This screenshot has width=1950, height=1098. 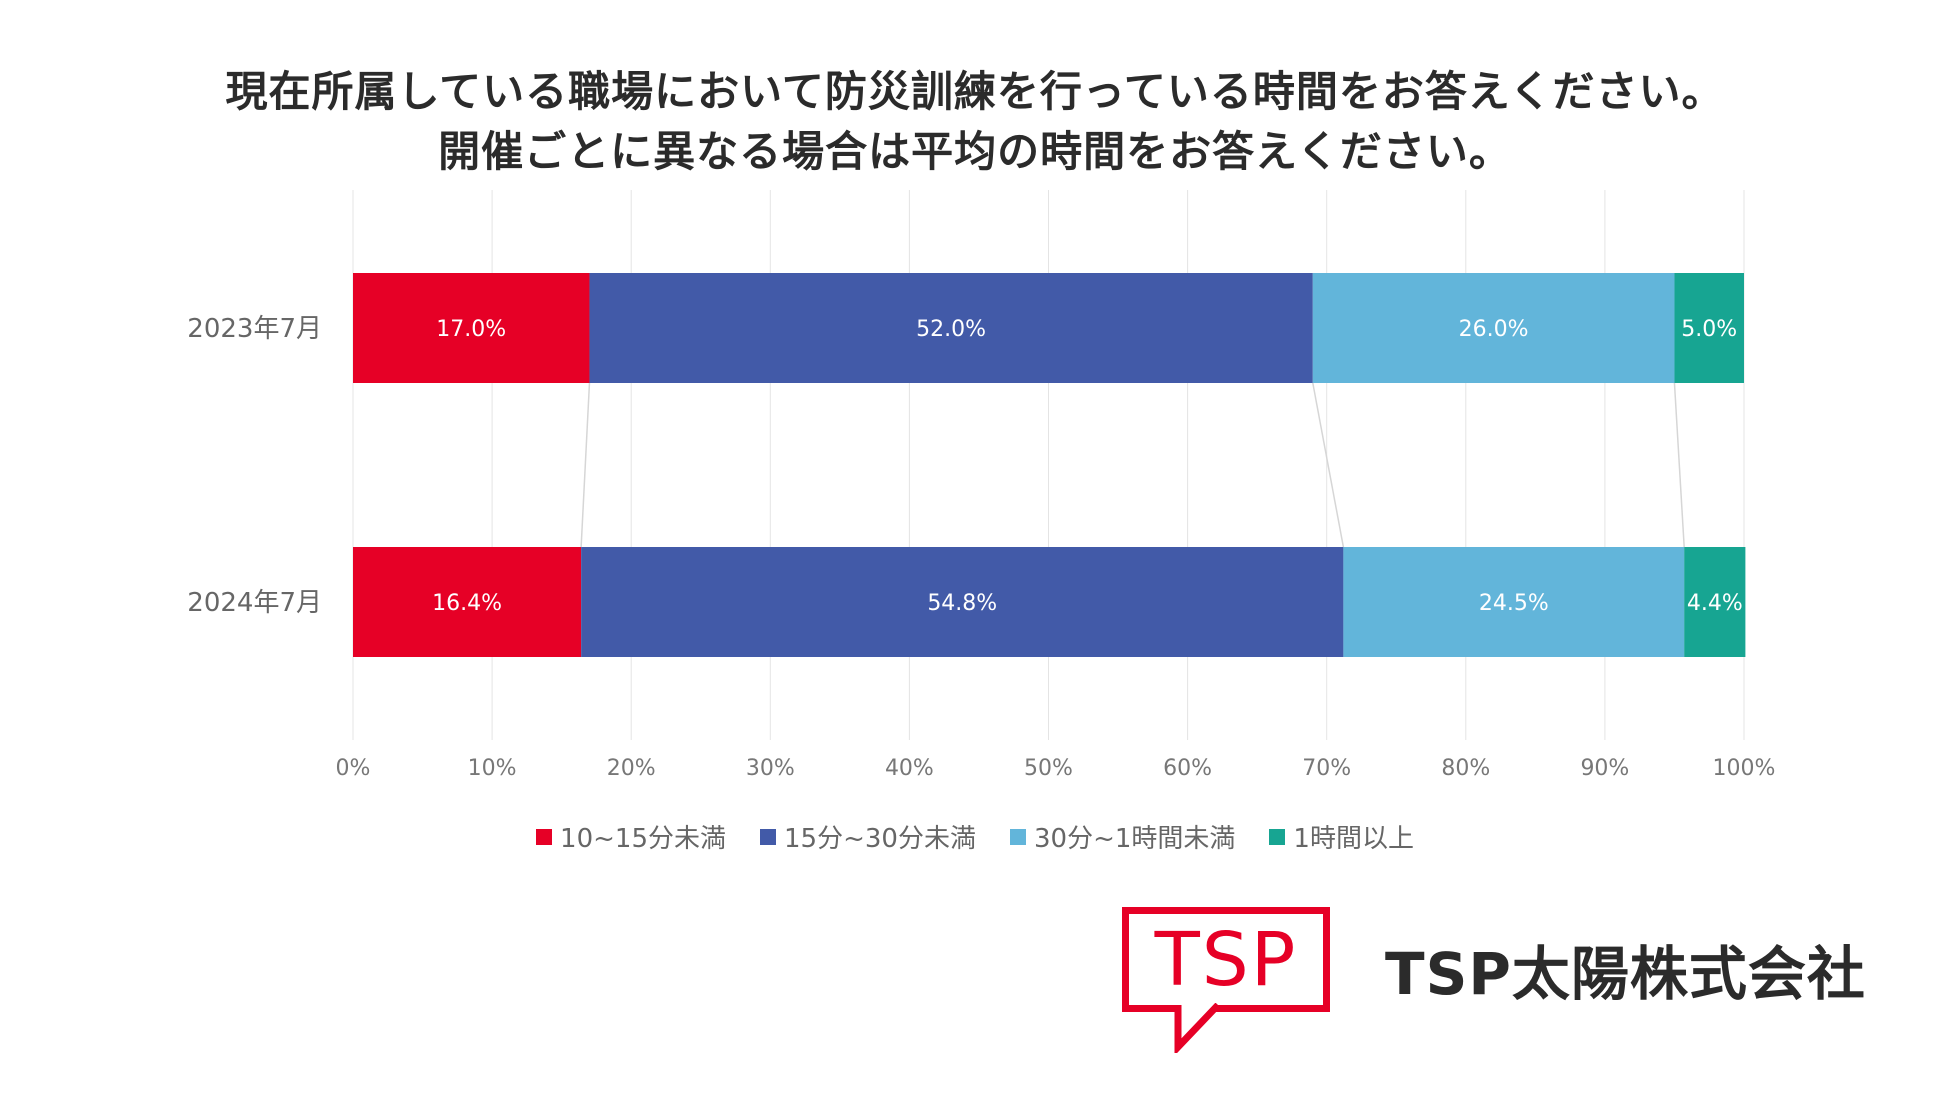 What do you see at coordinates (353, 768) in the screenshot?
I see `x-tick-label-0: 0%` at bounding box center [353, 768].